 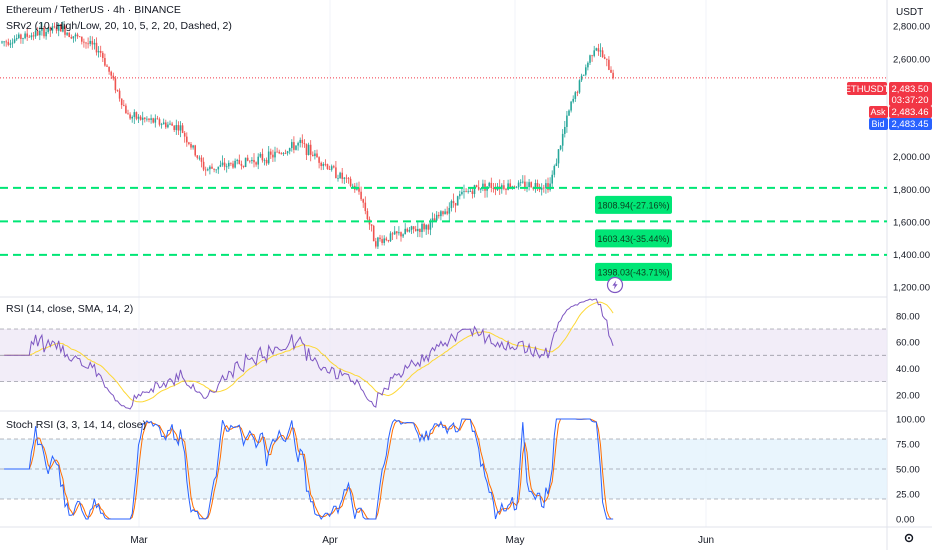 What do you see at coordinates (911, 59) in the screenshot?
I see `price-tick-label: 2,600.00` at bounding box center [911, 59].